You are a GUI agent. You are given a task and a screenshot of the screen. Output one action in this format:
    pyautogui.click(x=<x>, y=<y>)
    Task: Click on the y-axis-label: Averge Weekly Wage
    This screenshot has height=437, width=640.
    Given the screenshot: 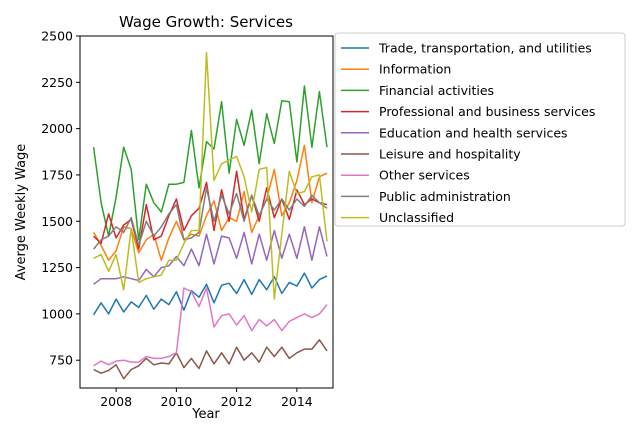 What is the action you would take?
    pyautogui.click(x=21, y=212)
    